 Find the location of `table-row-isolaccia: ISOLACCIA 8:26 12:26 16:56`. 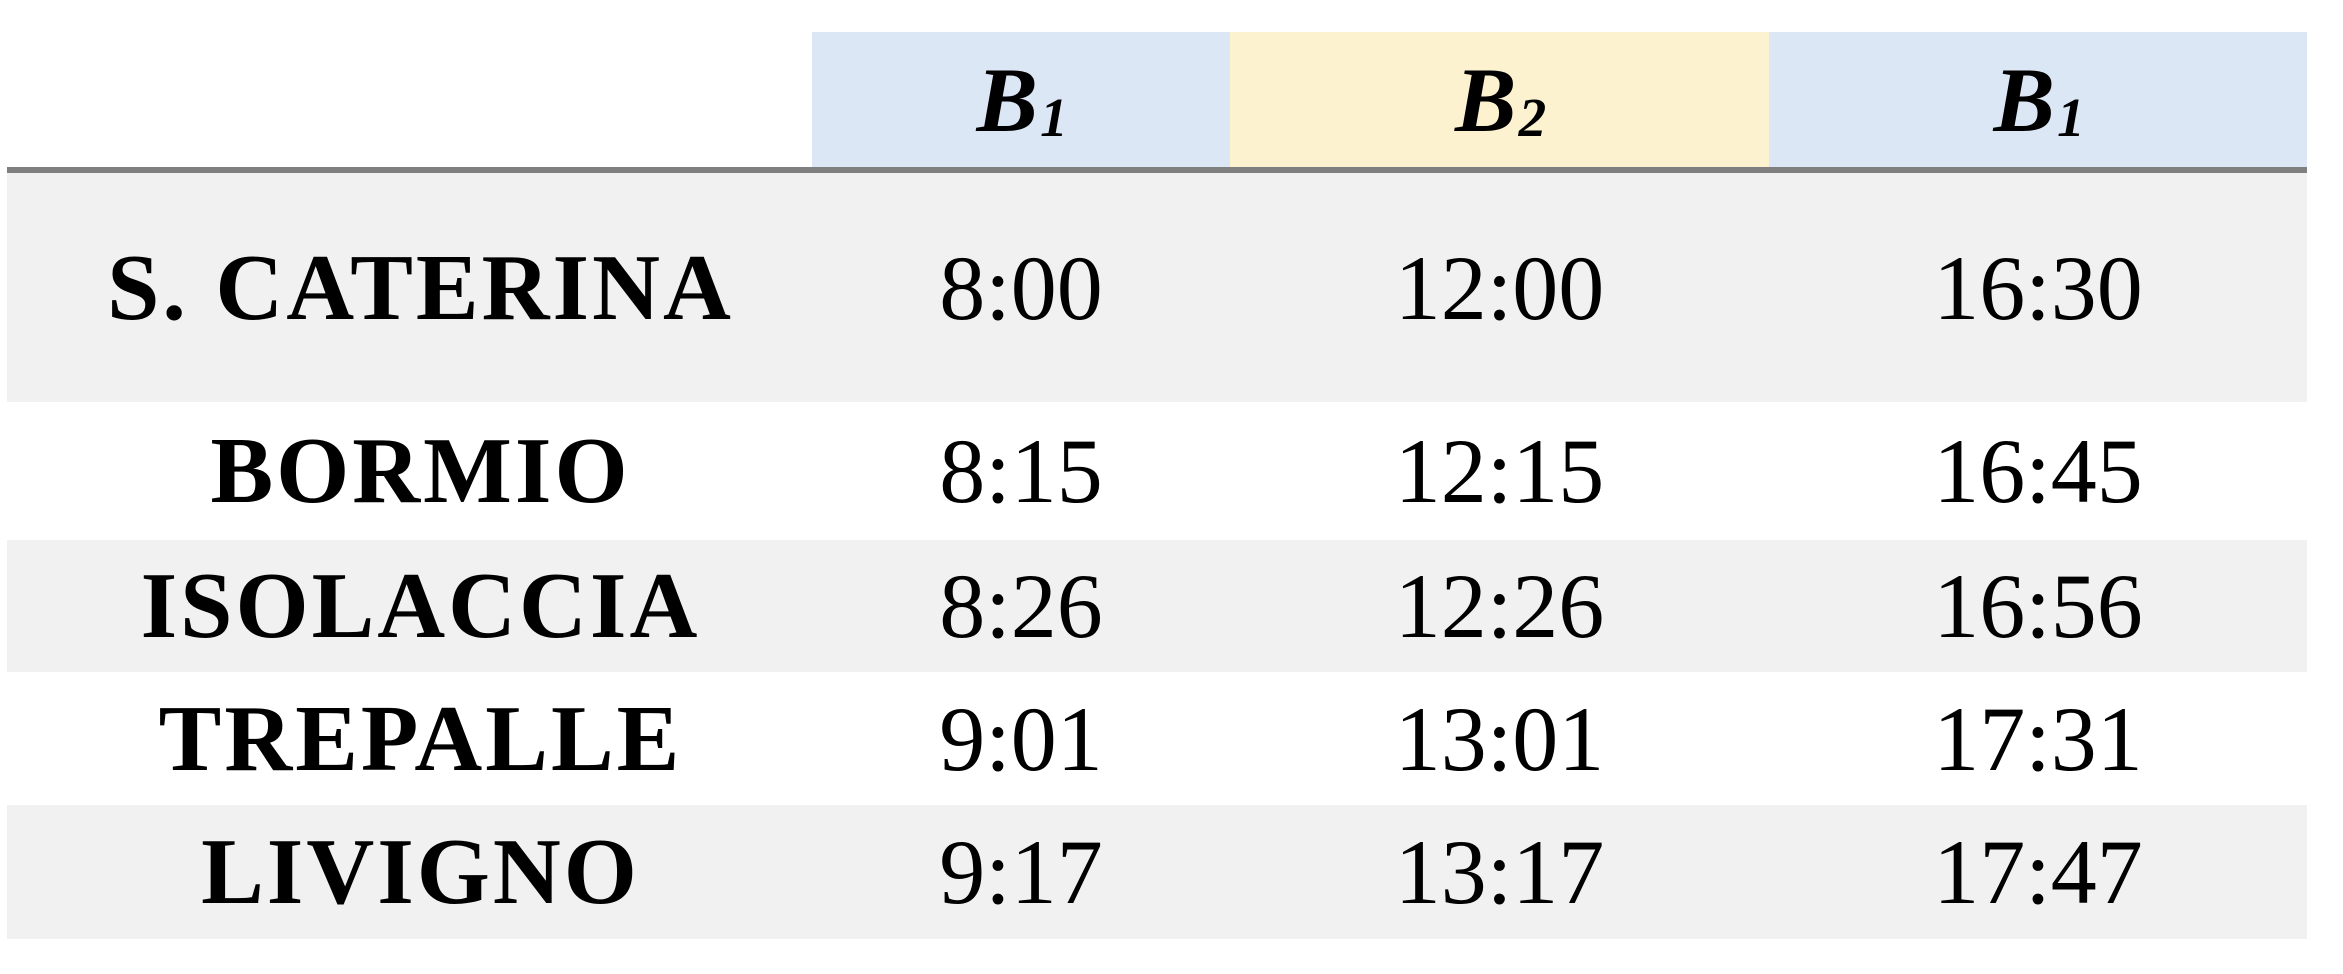

table-row-isolaccia: ISOLACCIA 8:26 12:26 16:56 is located at coordinates (1157, 606).